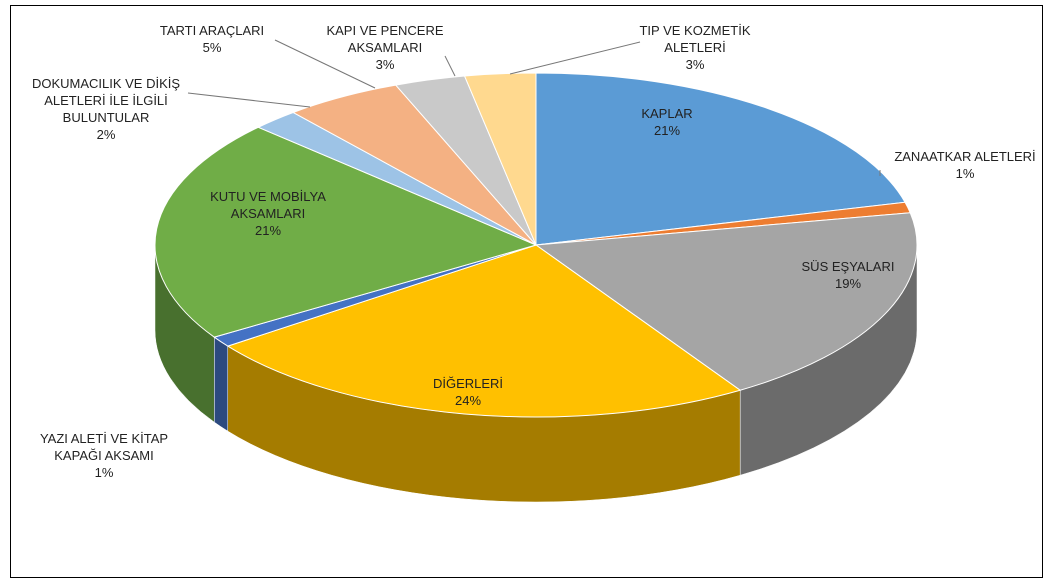  I want to click on value-label: 24%, so click(468, 400).